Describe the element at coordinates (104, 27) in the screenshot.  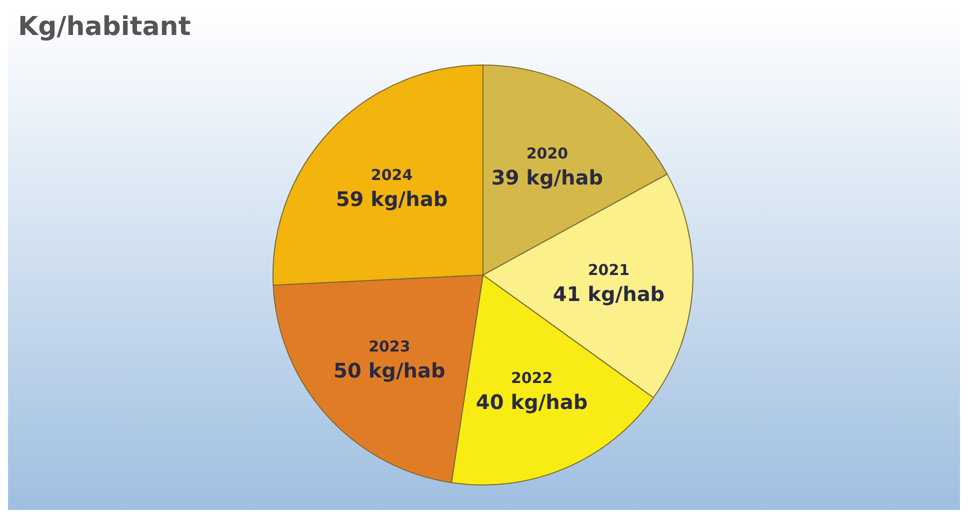
I see `chart-title: Kg/habitant` at that location.